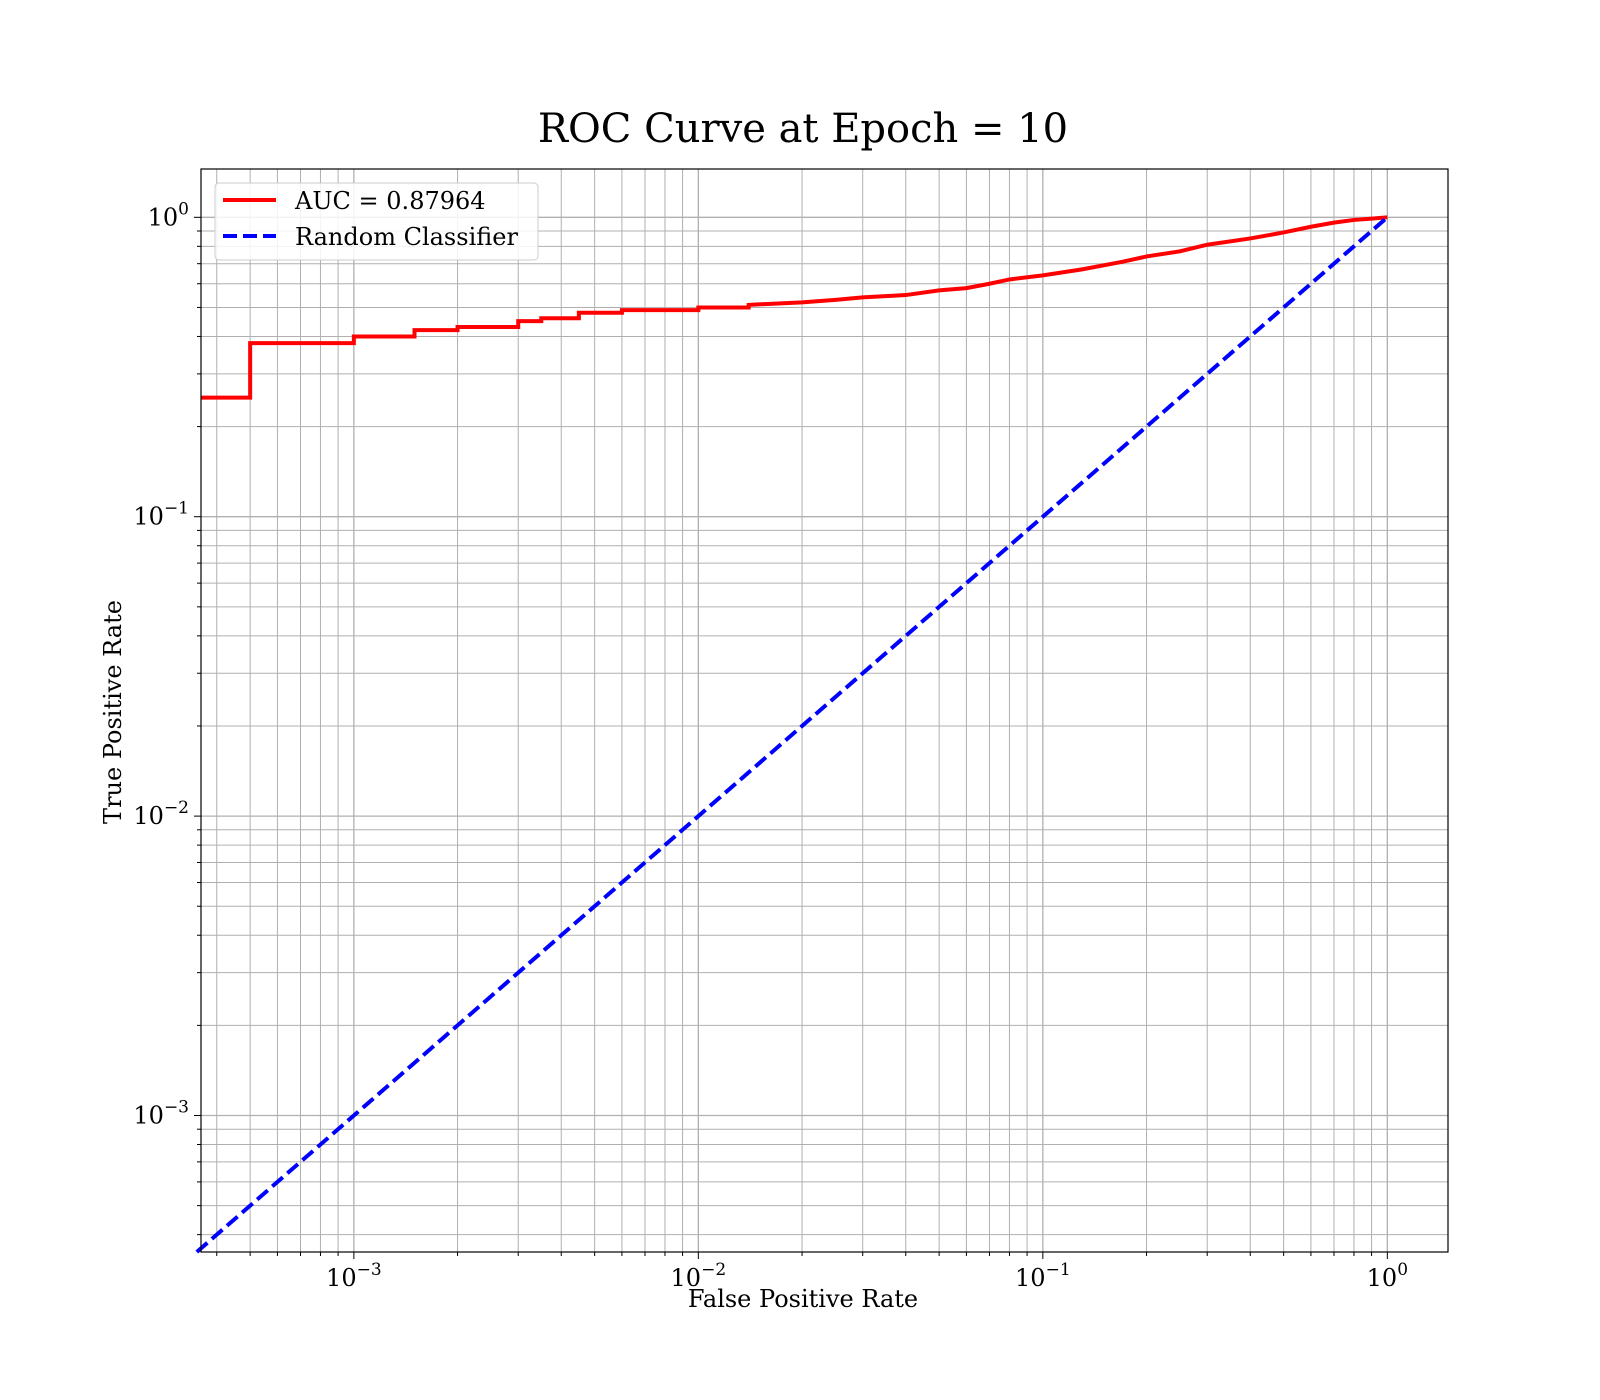 The image size is (1600, 1400). What do you see at coordinates (794, 307) in the screenshot?
I see `roc-curve-line` at bounding box center [794, 307].